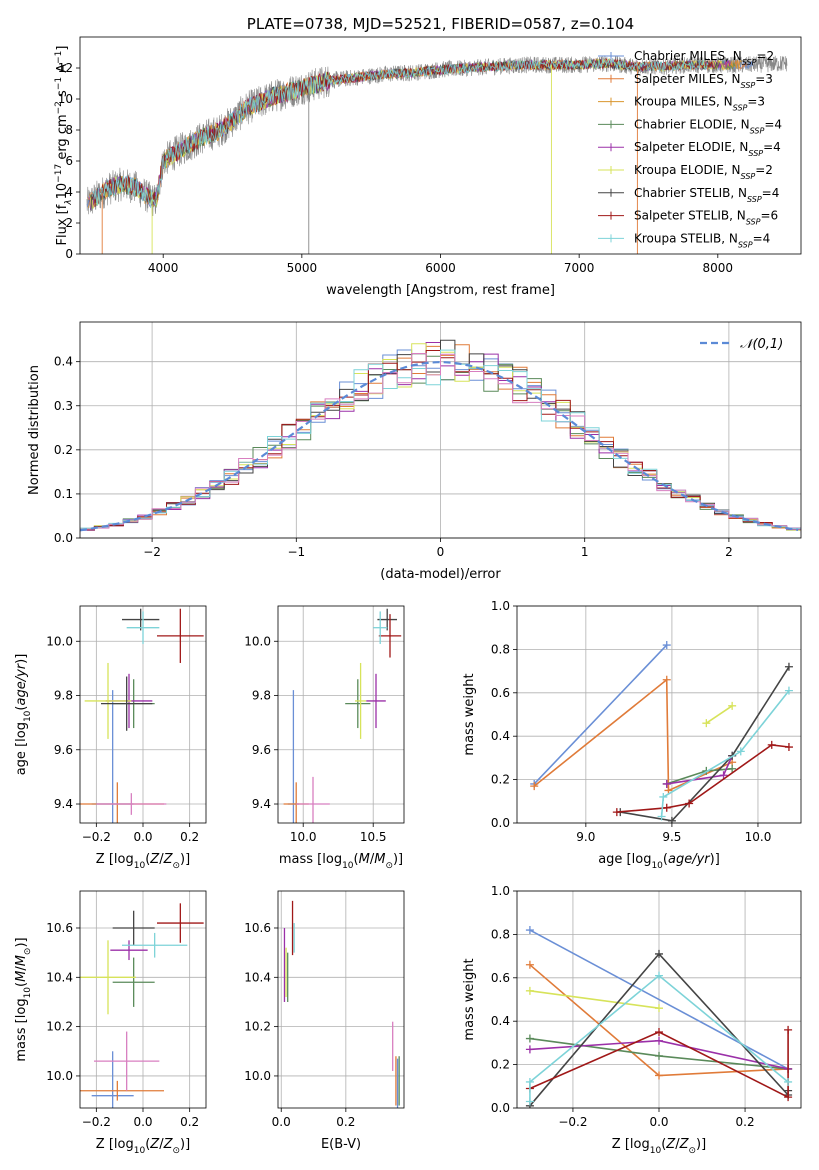  What do you see at coordinates (143, 861) in the screenshot?
I see `x-axis-label: Z [log10(Z/Z⊙)]` at bounding box center [143, 861].